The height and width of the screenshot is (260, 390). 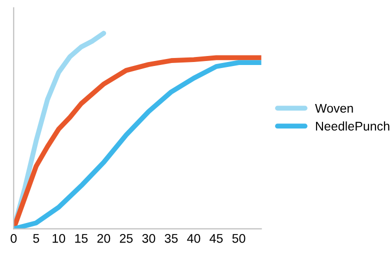 What do you see at coordinates (353, 126) in the screenshot?
I see `legend-label: NeedlePunch` at bounding box center [353, 126].